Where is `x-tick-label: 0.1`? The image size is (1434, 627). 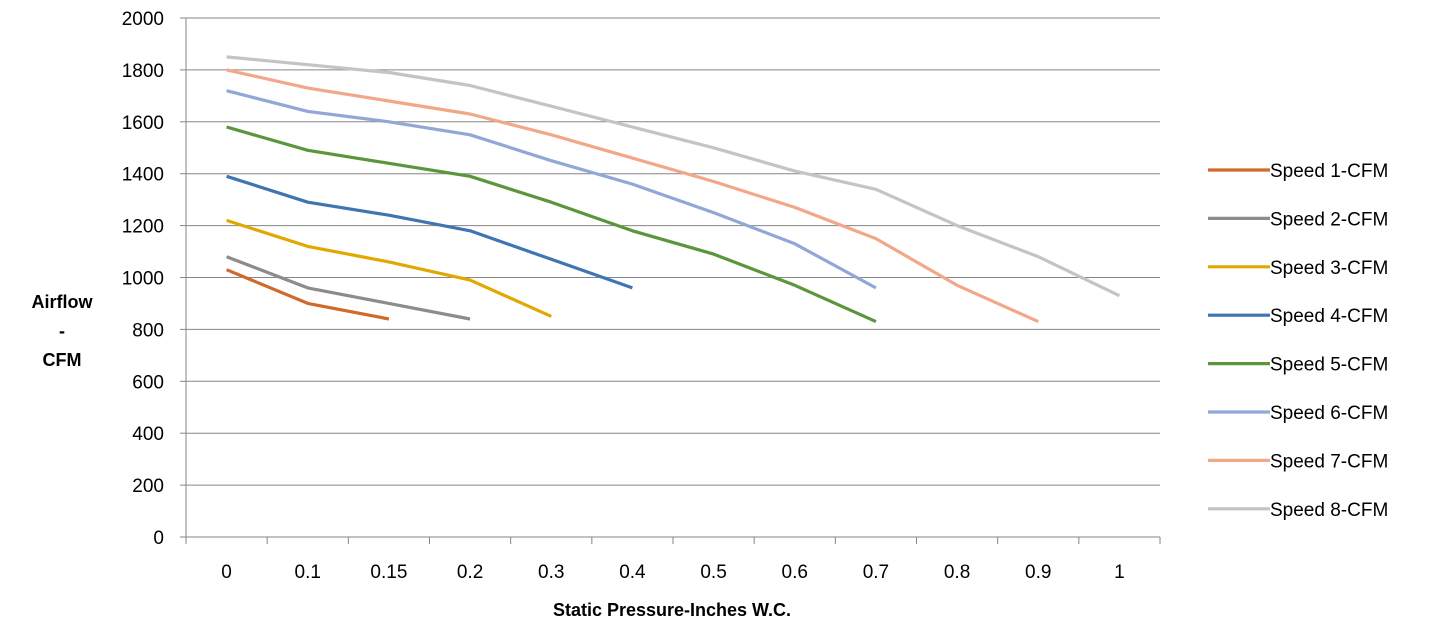
x-tick-label: 0.1 is located at coordinates (308, 572).